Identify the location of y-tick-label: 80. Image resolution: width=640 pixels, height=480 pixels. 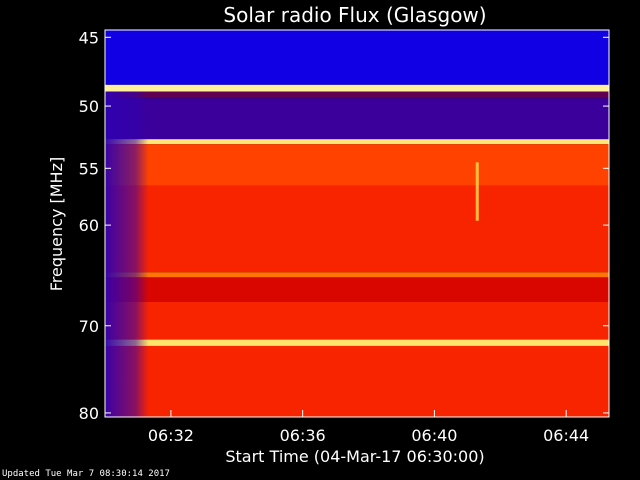
(89, 413).